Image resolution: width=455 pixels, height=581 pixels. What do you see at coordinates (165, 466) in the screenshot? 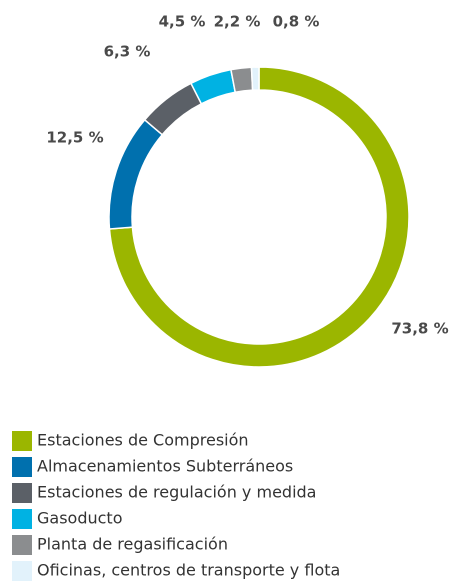
I see `legend-label: Almacenamientos Subterráneos` at bounding box center [165, 466].